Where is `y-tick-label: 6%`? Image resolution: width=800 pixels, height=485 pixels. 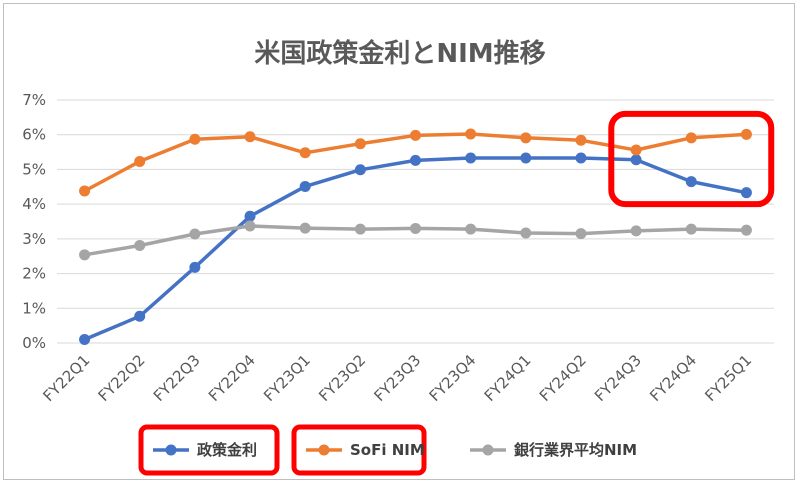
y-tick-label: 6% is located at coordinates (34, 135).